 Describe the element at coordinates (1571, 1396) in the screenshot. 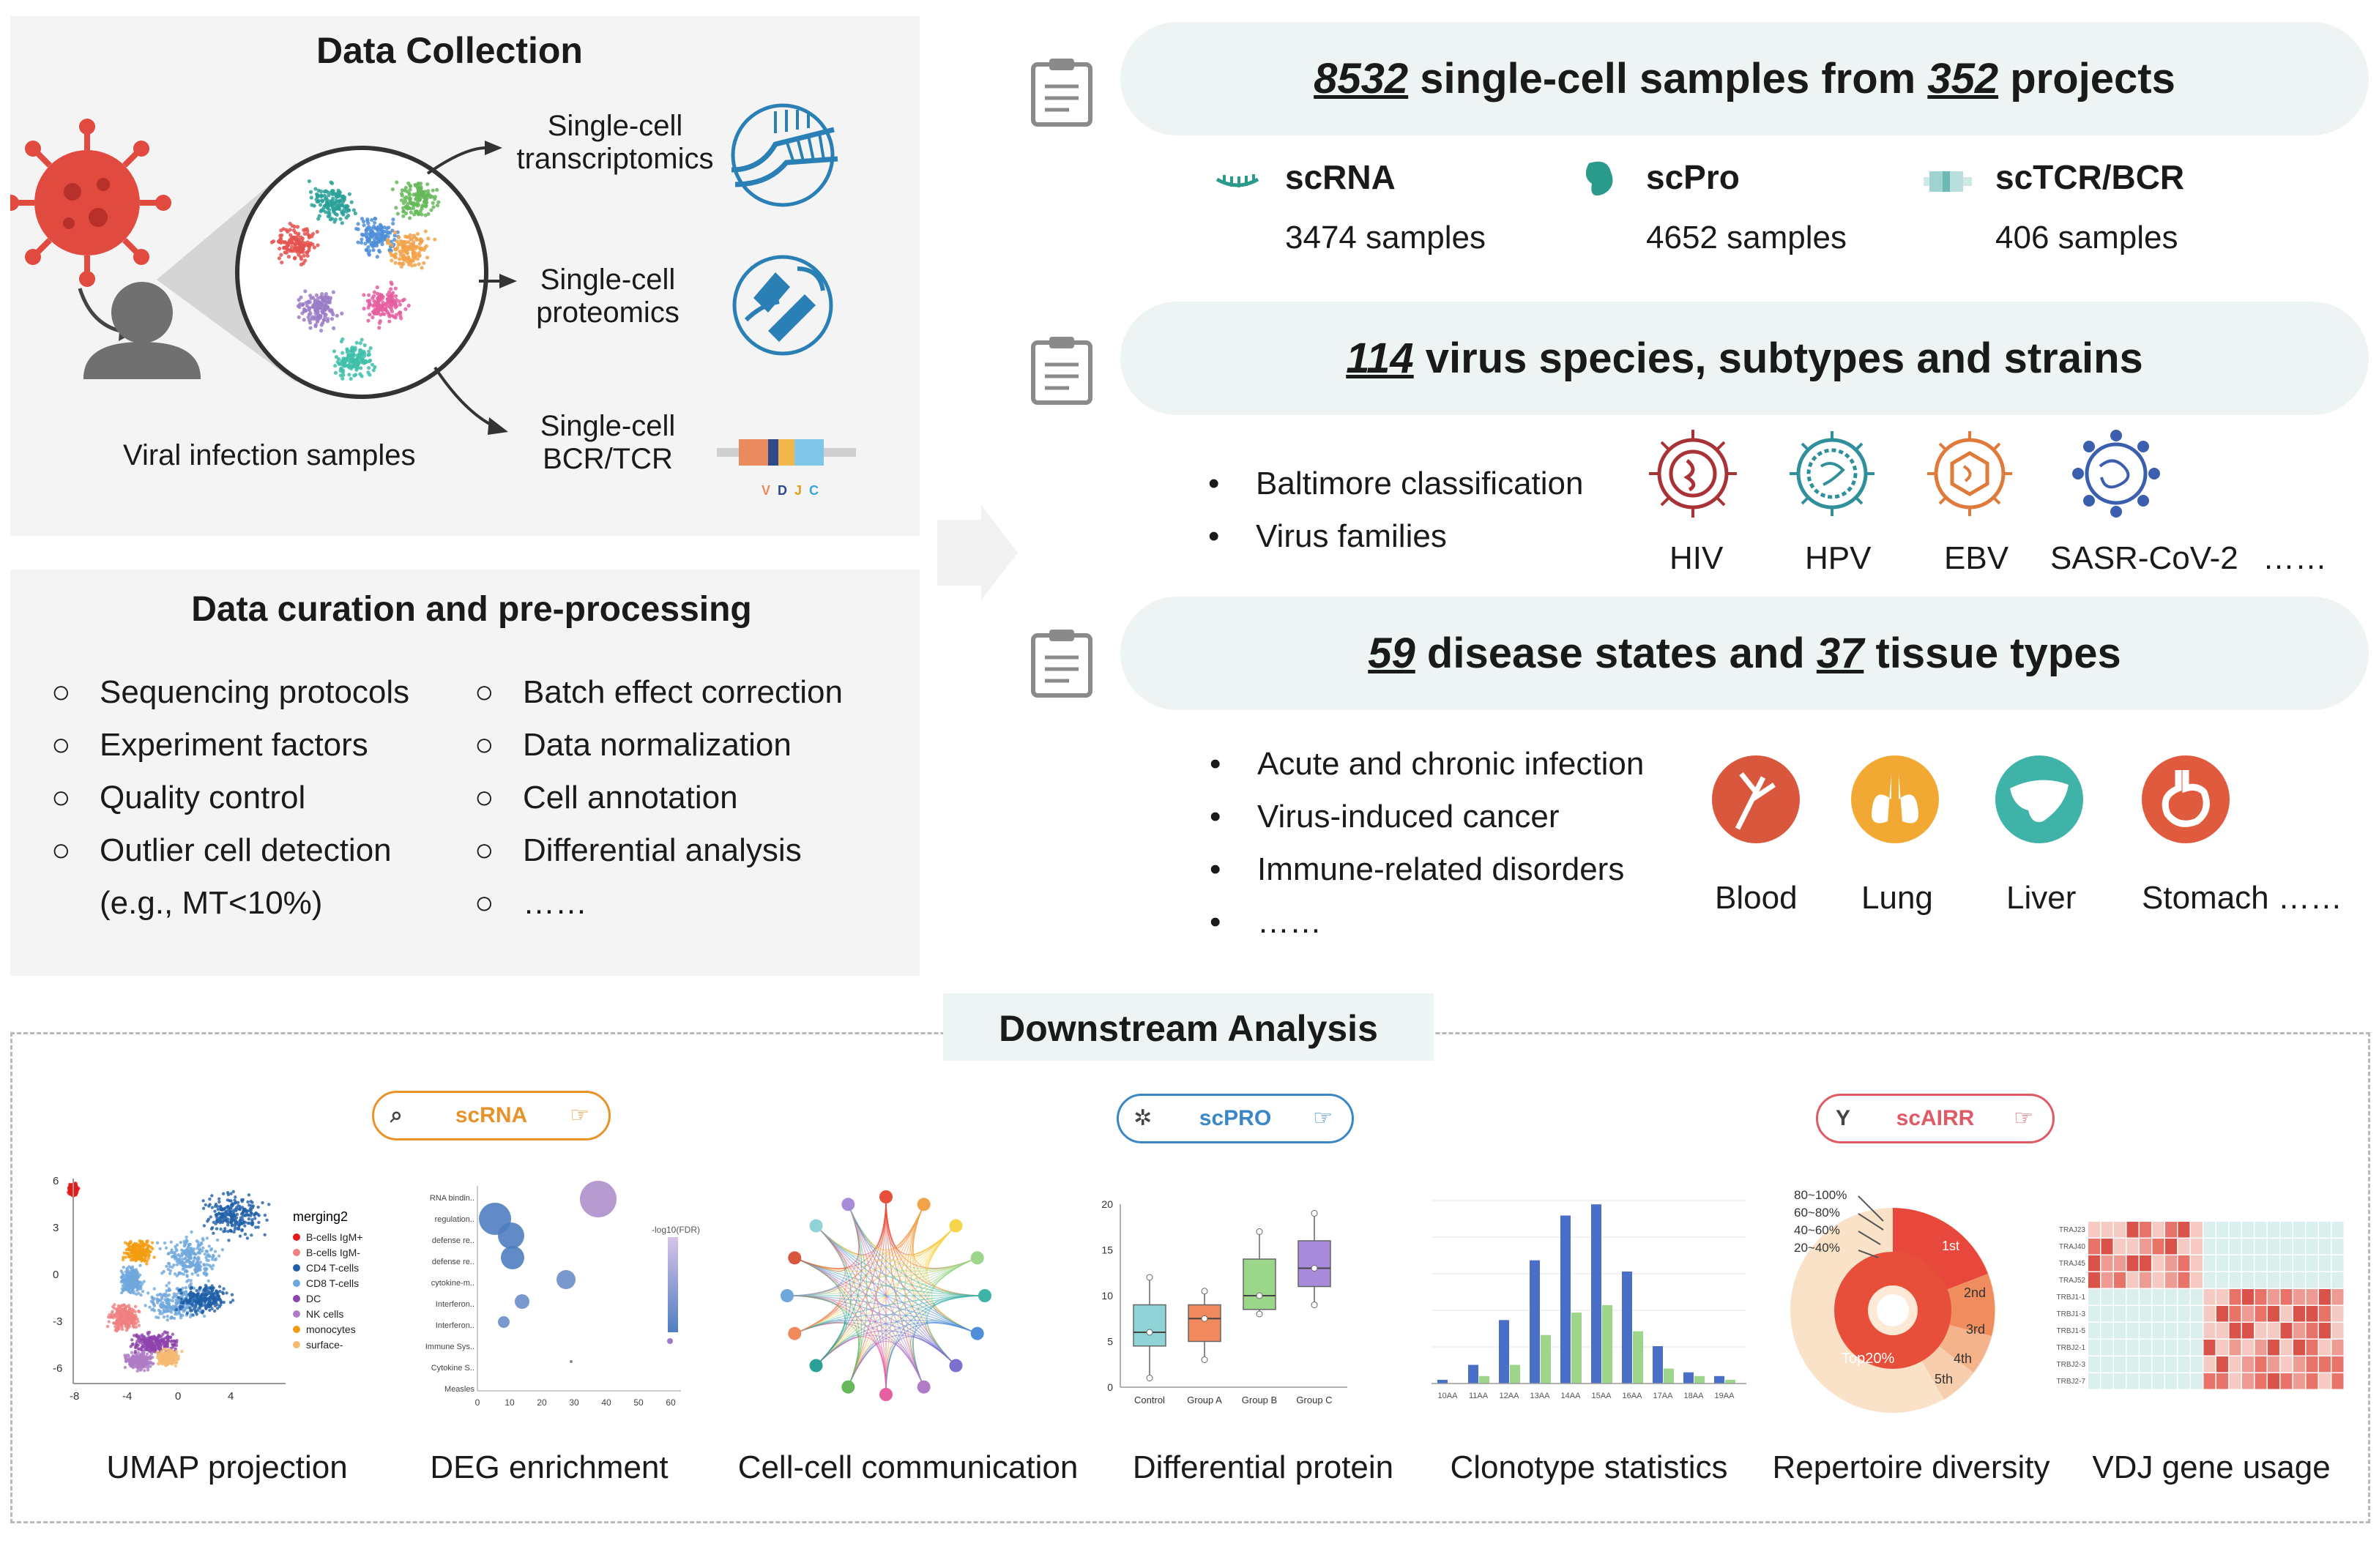

I see `clonotype-x-tick: 14AA` at that location.